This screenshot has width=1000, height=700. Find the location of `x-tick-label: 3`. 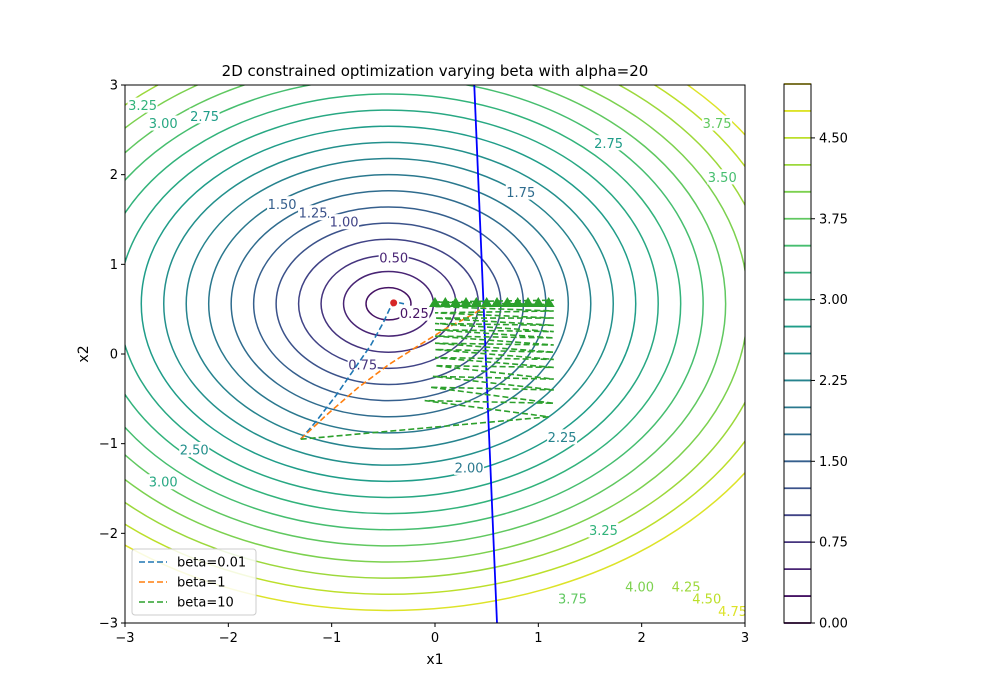

x-tick-label: 3 is located at coordinates (745, 638).